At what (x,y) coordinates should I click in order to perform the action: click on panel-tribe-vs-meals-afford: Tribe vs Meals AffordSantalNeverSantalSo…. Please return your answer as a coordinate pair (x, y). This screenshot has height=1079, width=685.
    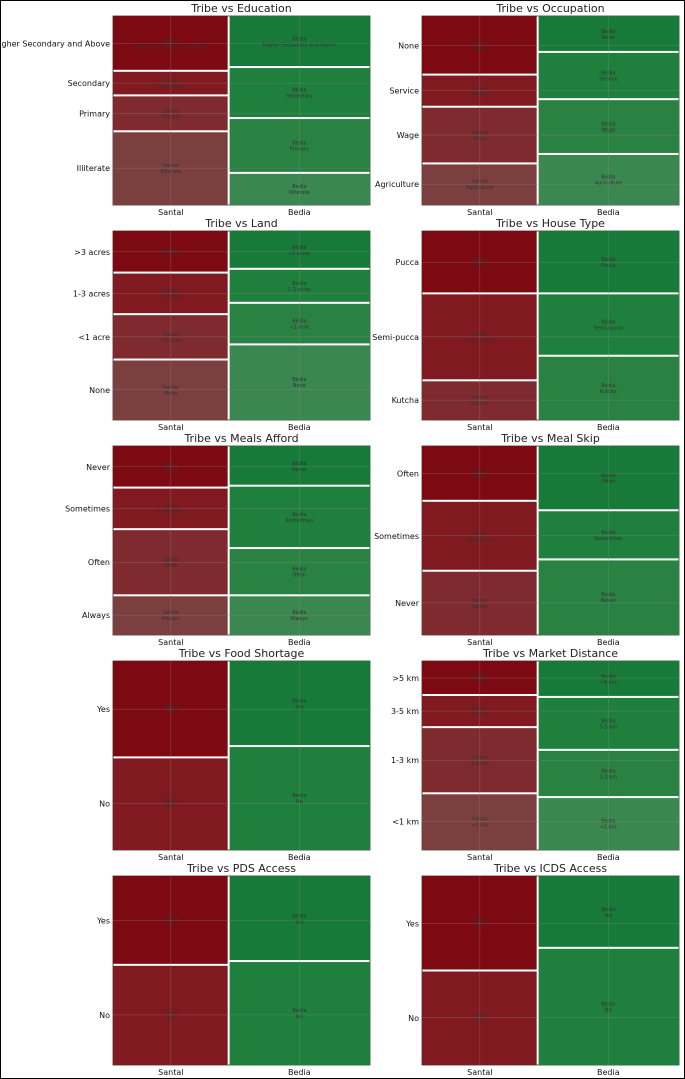
    Looking at the image, I should click on (218, 539).